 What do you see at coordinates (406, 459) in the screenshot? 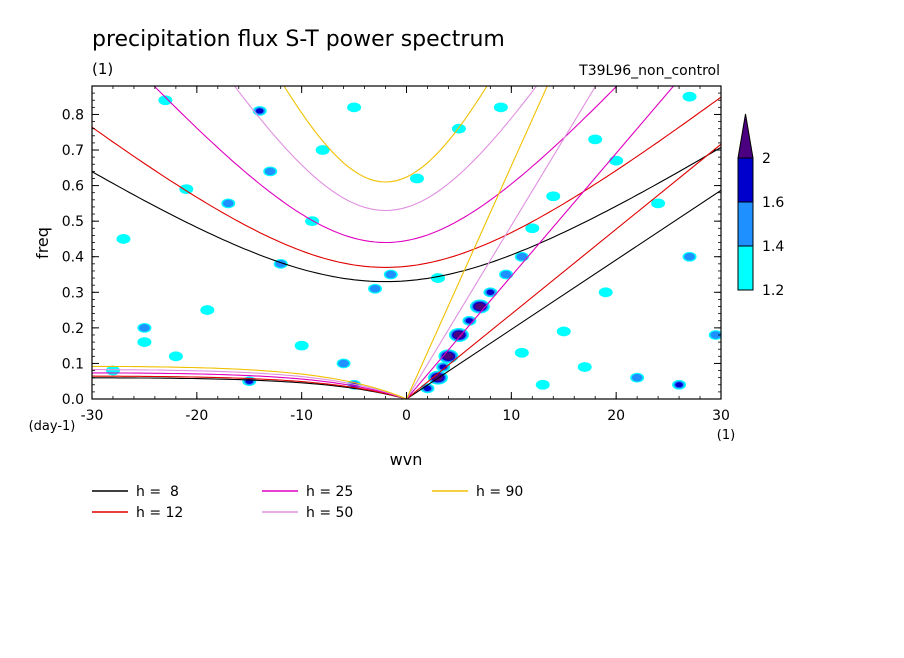
I see `x-axis-label: wvn` at bounding box center [406, 459].